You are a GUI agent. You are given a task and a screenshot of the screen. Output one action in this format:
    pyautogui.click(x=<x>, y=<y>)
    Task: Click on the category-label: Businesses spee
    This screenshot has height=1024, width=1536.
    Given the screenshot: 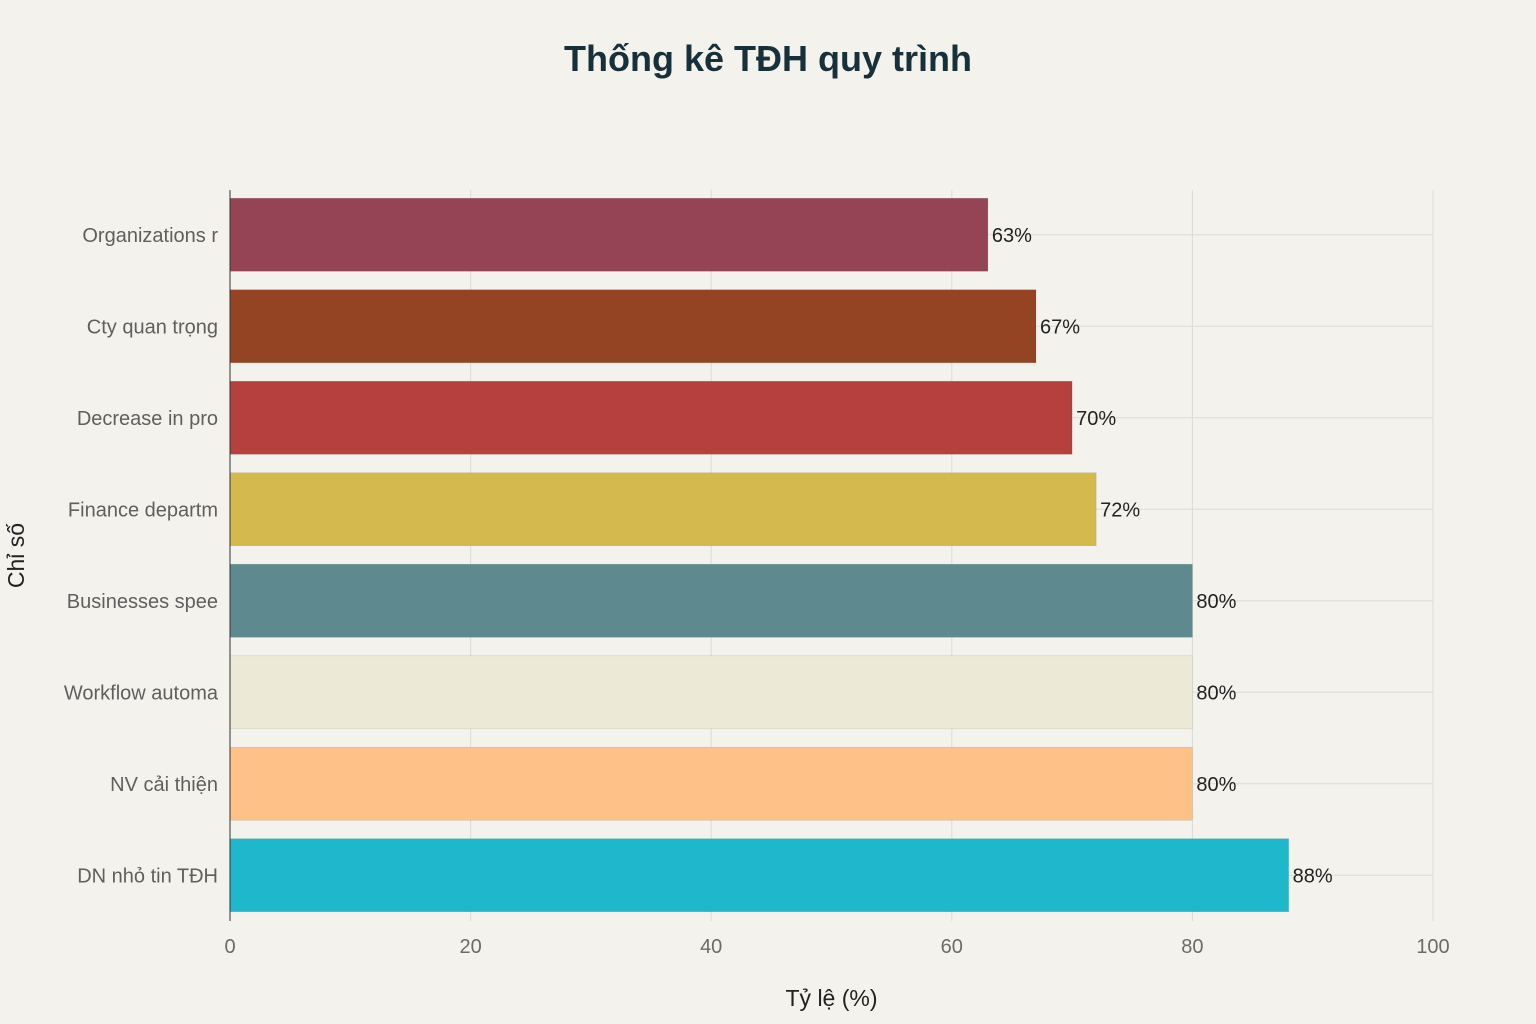 What is the action you would take?
    pyautogui.click(x=142, y=602)
    